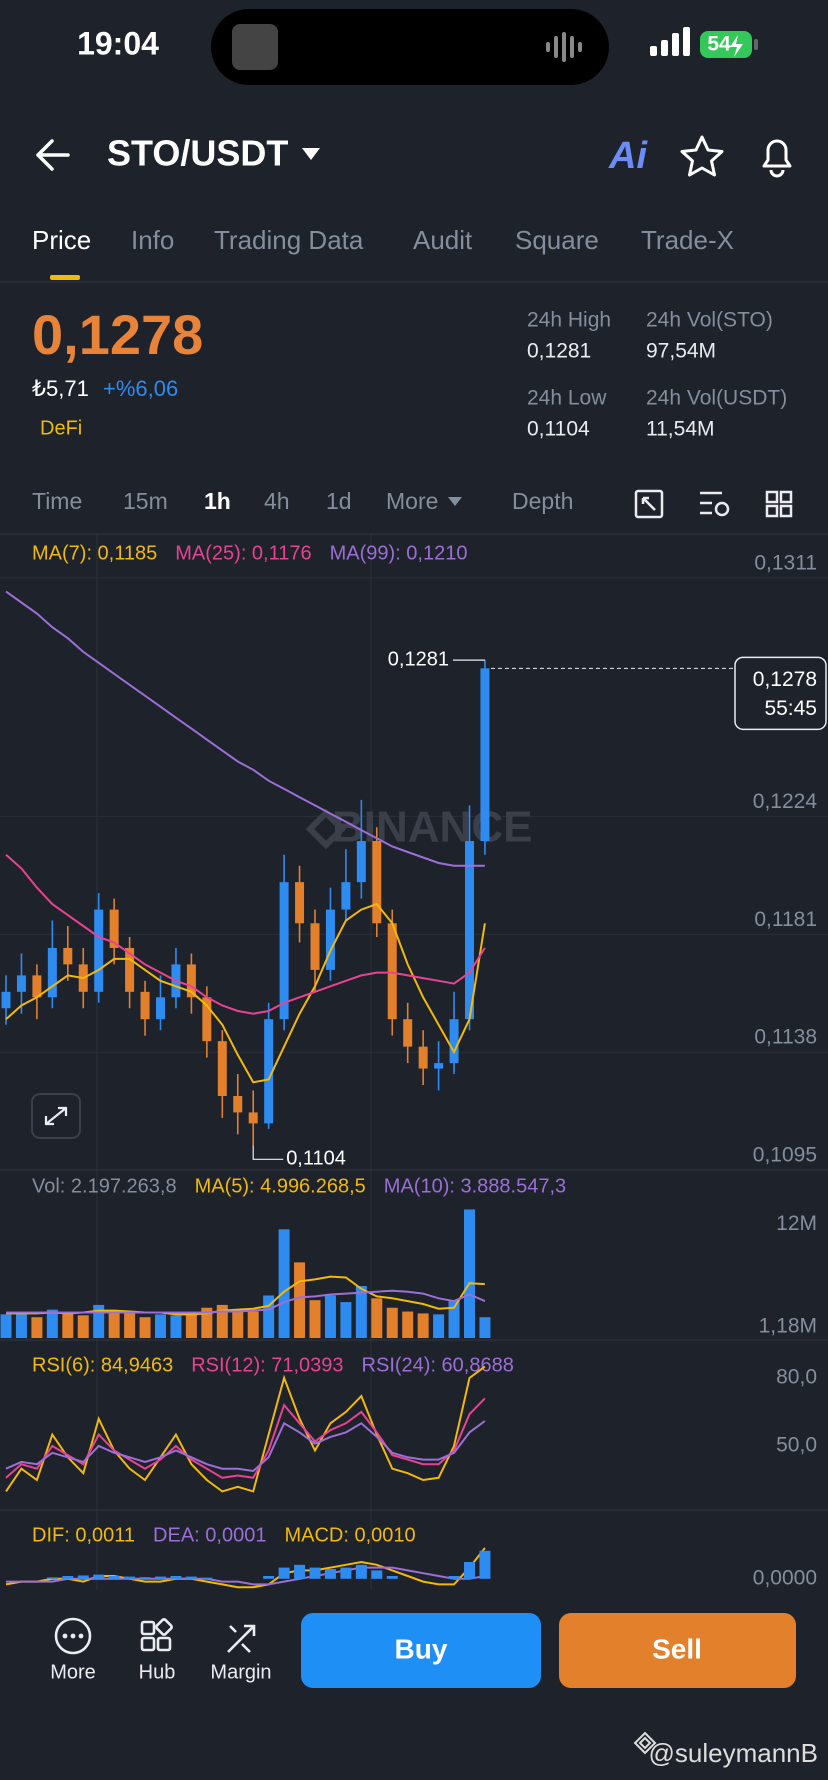 The height and width of the screenshot is (1780, 828). What do you see at coordinates (559, 351) in the screenshot?
I see `stat-value: 0,1281` at bounding box center [559, 351].